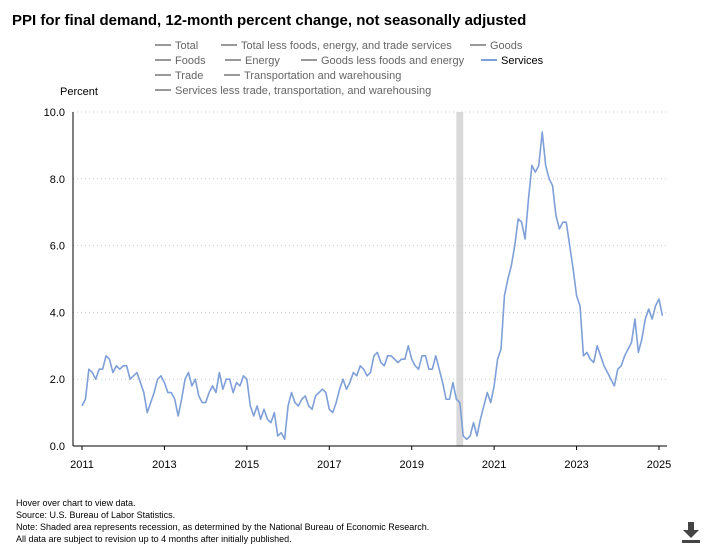  I want to click on note-source: Source: U.S. Bureau of Labor Statistics., so click(96, 515).